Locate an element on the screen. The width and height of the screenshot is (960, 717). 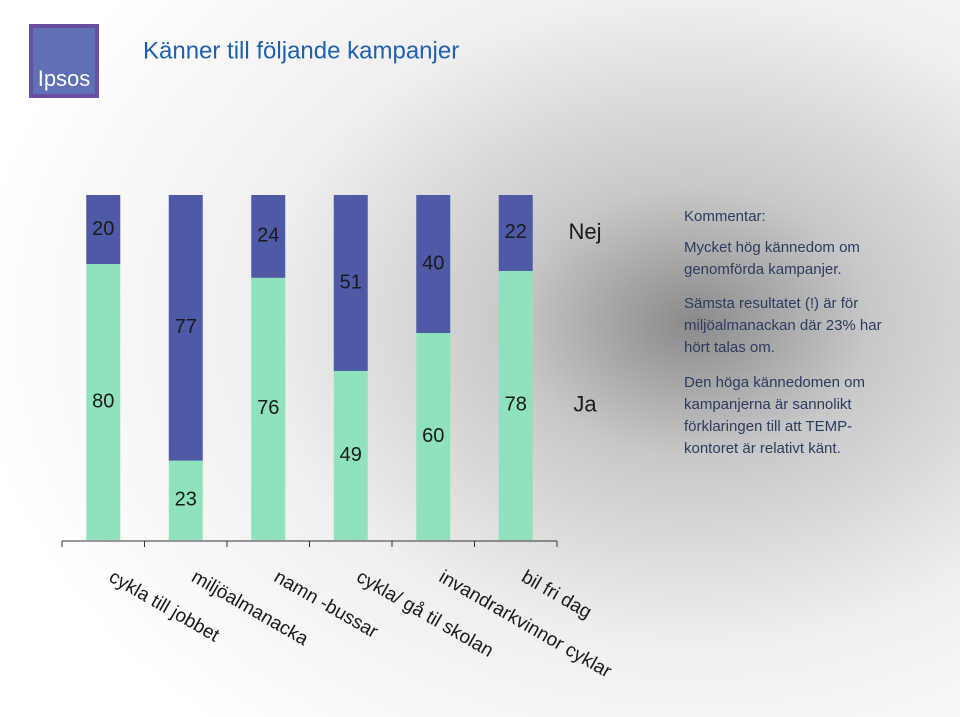
comment-line: kampanjerna är sannolikt is located at coordinates (768, 404).